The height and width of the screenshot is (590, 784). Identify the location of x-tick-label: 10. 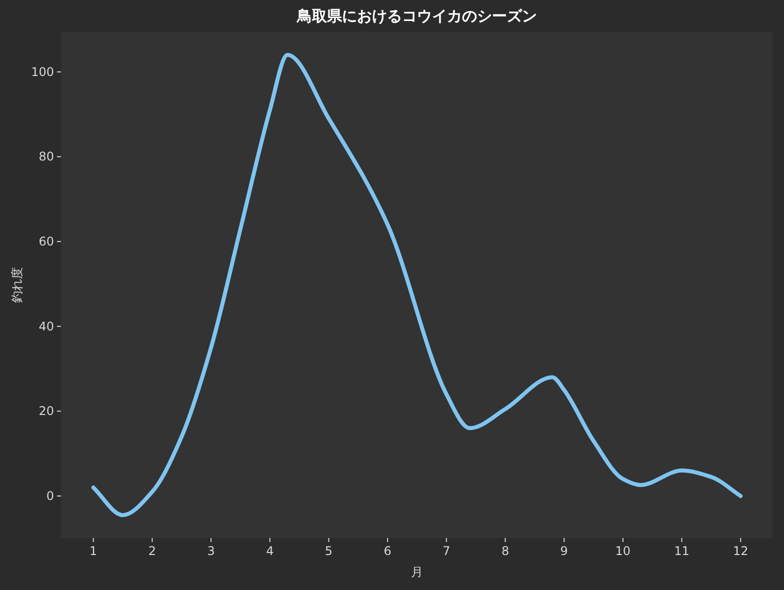
(623, 551).